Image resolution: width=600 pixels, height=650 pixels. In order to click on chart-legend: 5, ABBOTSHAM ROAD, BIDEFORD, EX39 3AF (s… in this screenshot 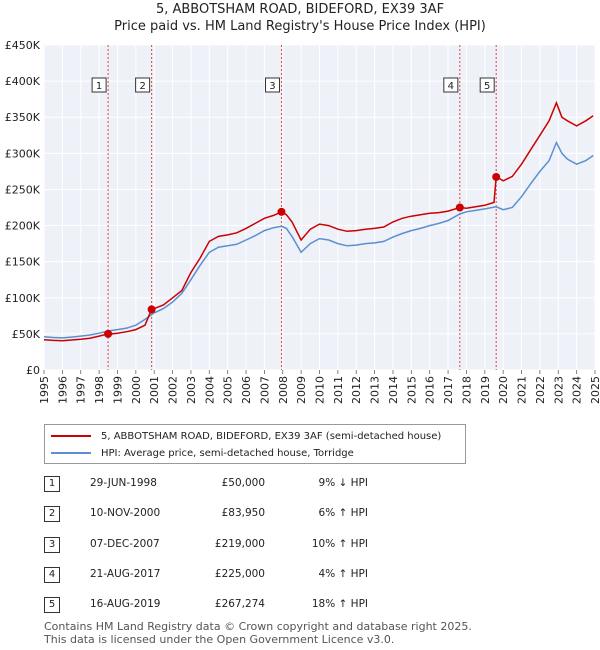, I will do `click(255, 444)`.